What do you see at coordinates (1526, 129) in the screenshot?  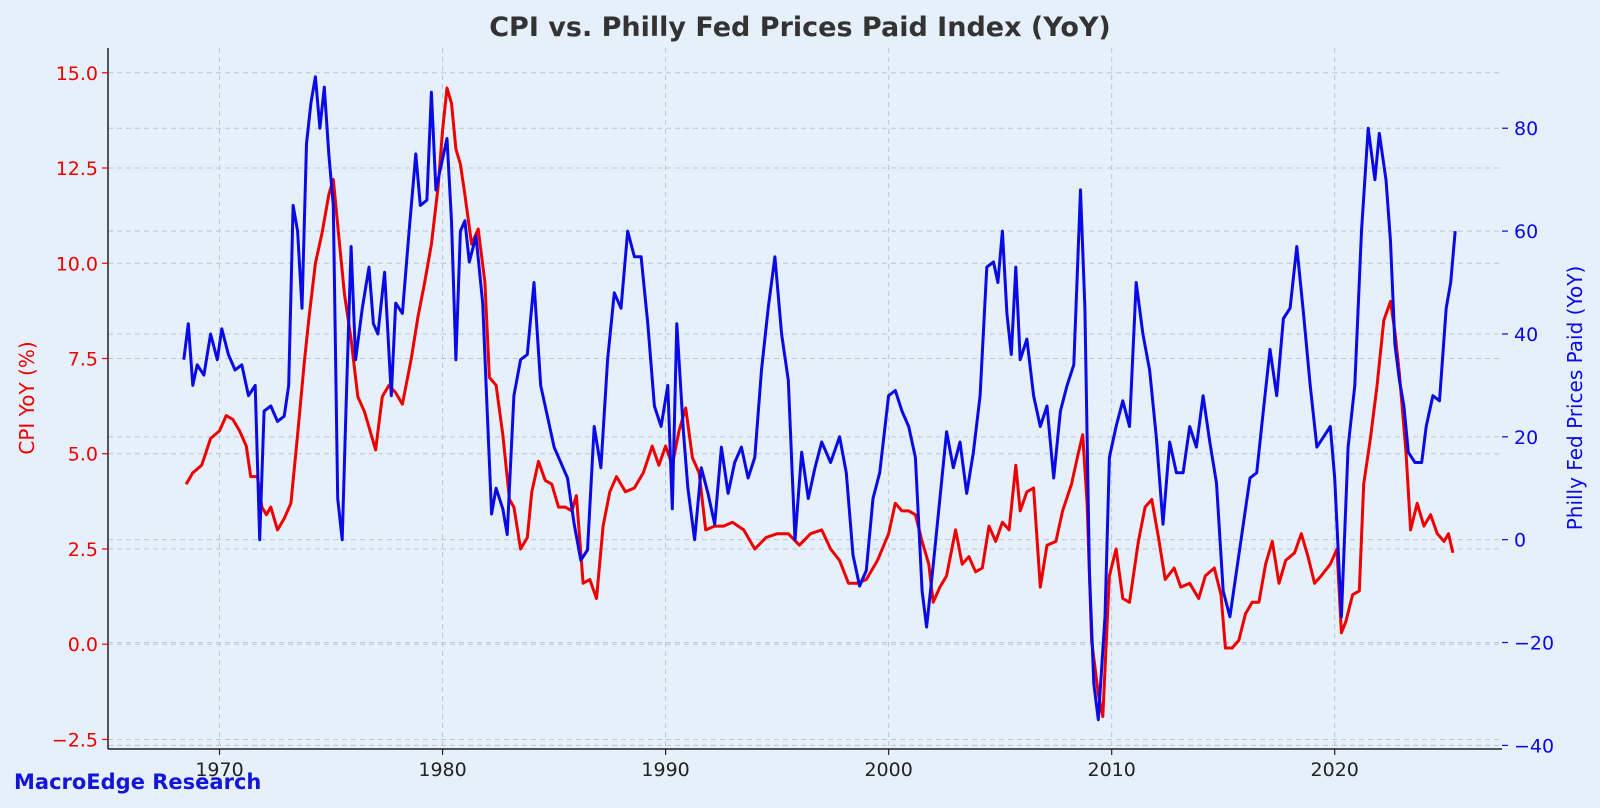 I see `y-right-tick-label: 80` at bounding box center [1526, 129].